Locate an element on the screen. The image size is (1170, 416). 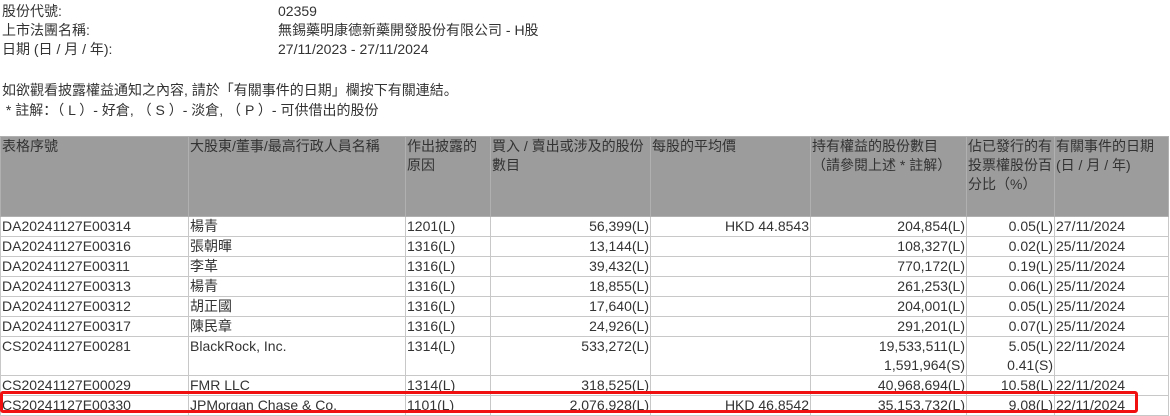
event-date-link: 27/11/2024 is located at coordinates (1111, 226).